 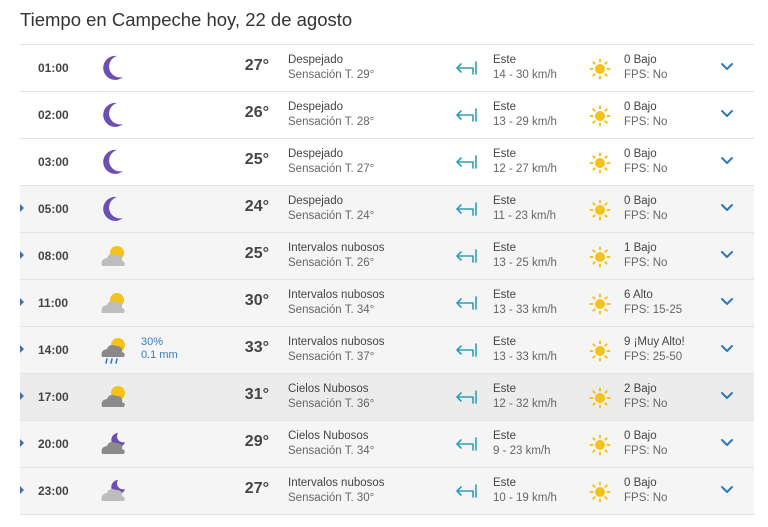 What do you see at coordinates (331, 263) in the screenshot?
I see `feels-like-text: Sensación T. 26°` at bounding box center [331, 263].